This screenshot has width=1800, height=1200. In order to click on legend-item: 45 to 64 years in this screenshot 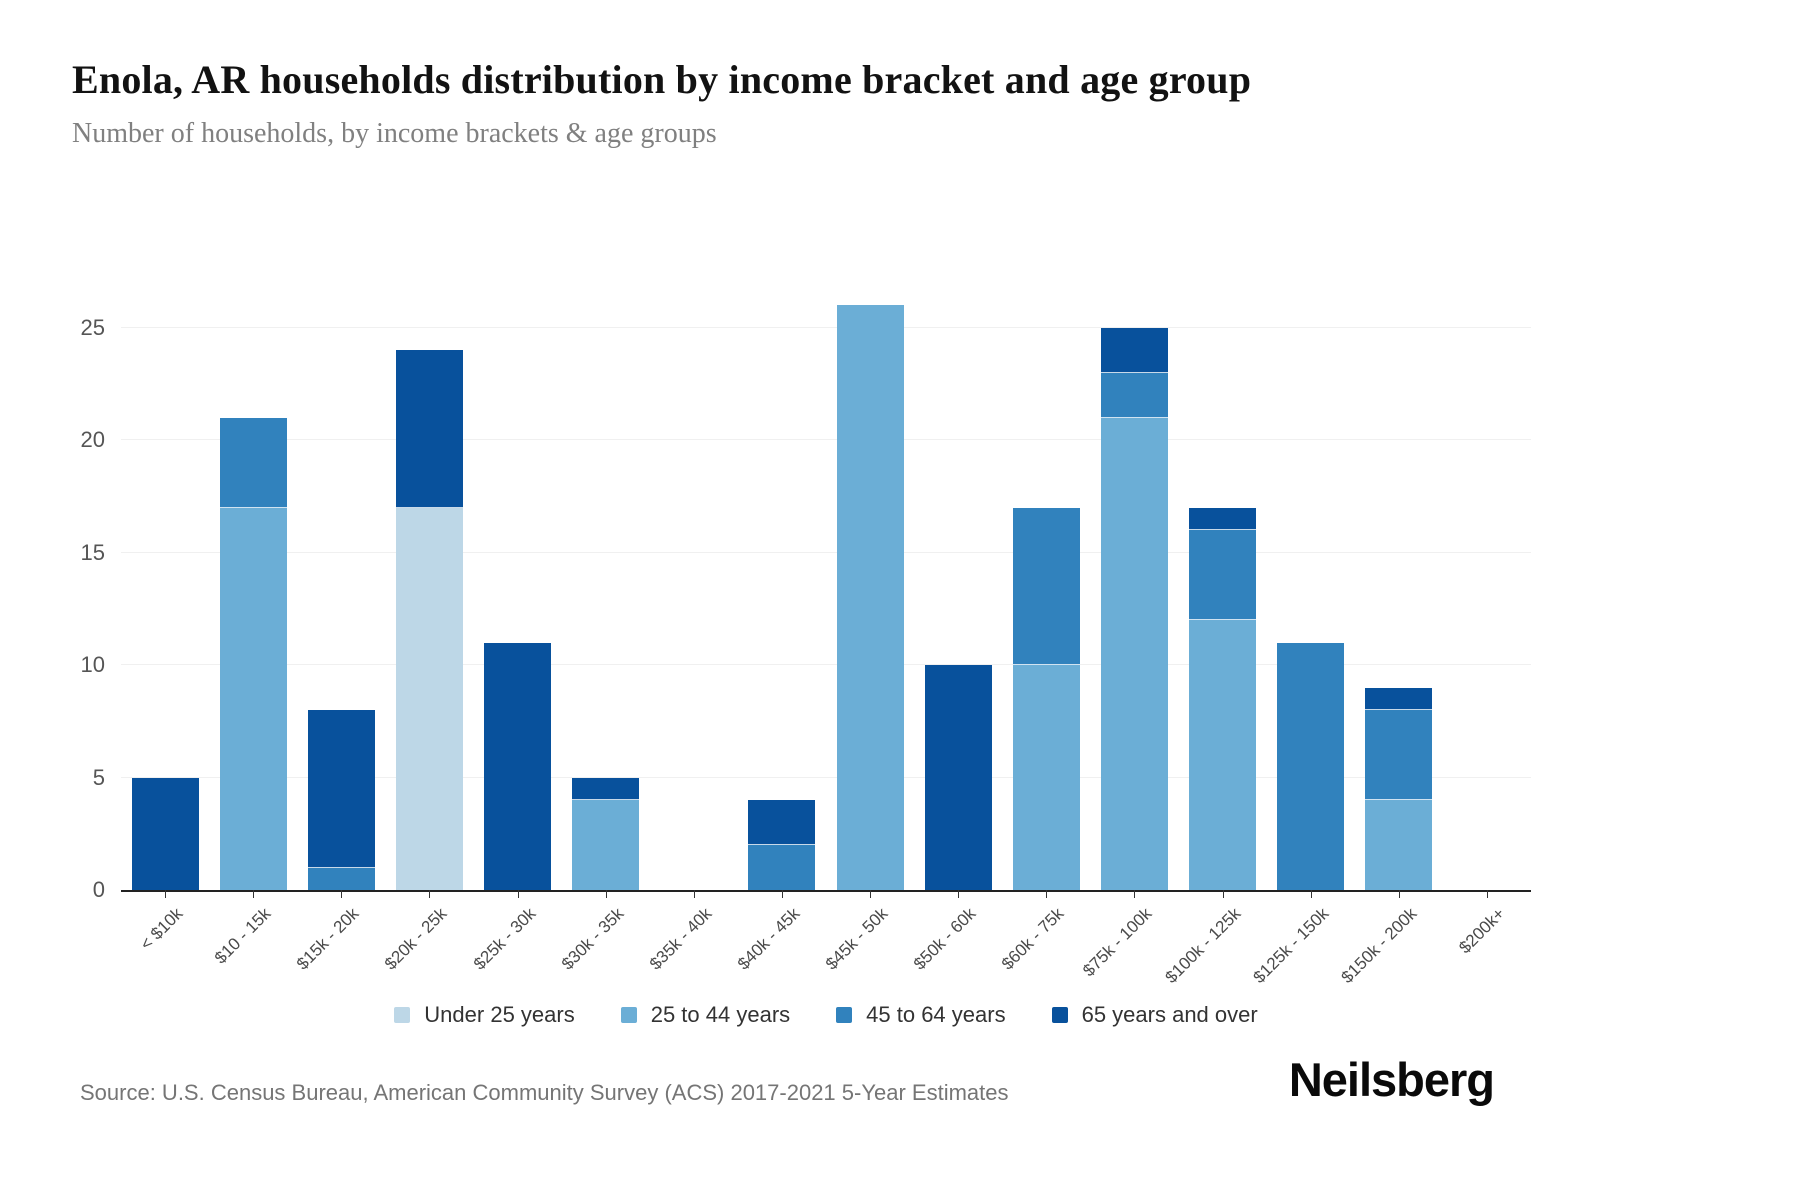, I will do `click(921, 1015)`.